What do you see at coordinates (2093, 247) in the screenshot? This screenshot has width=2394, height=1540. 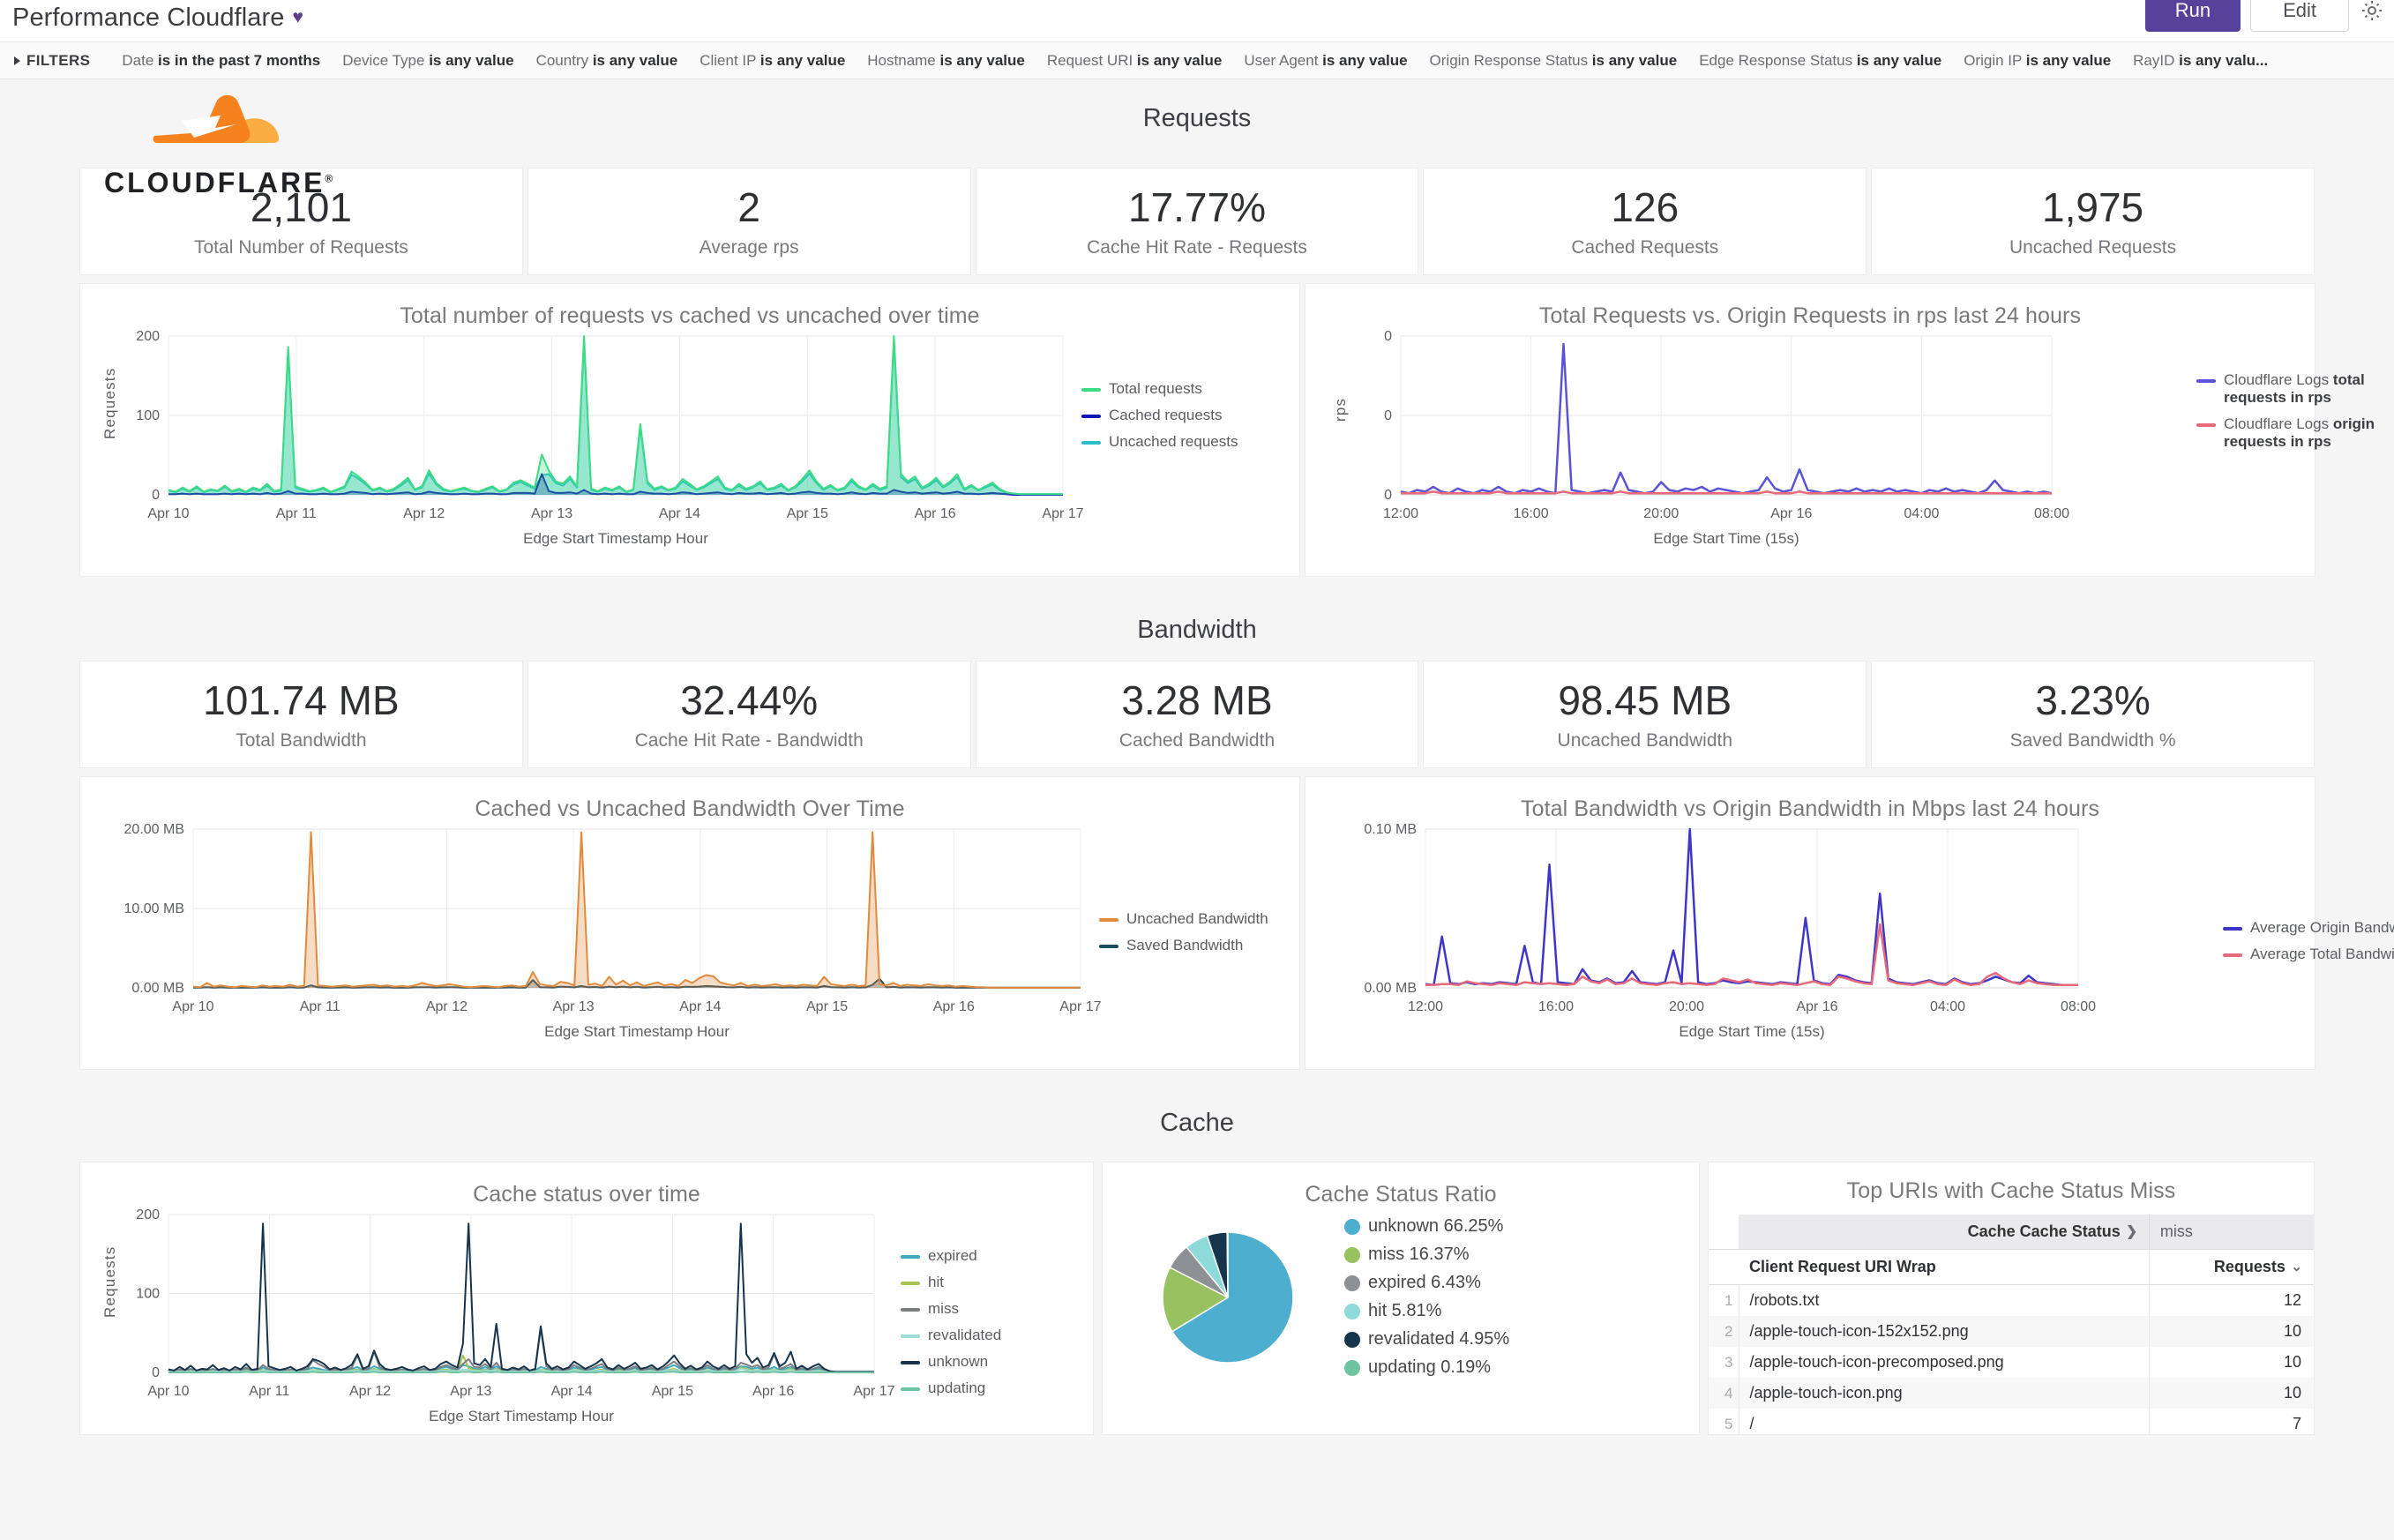 I see `kpi-label: Uncached Requests` at bounding box center [2093, 247].